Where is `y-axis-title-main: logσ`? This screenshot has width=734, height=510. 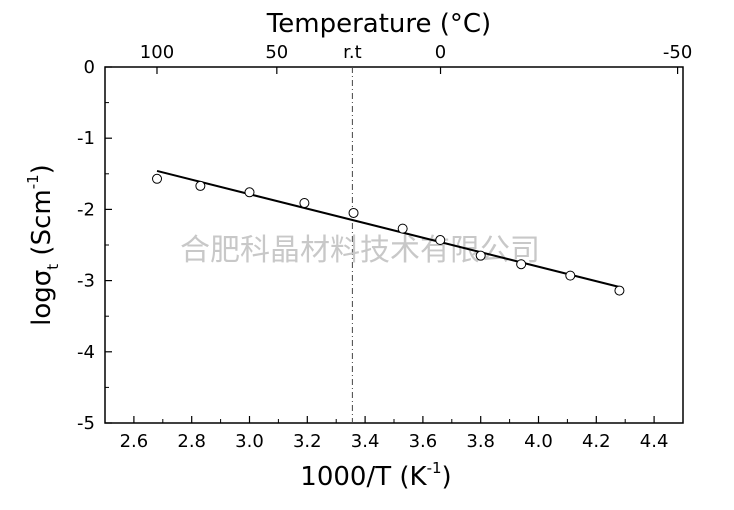
y-axis-title-main: logσ is located at coordinates (42, 298).